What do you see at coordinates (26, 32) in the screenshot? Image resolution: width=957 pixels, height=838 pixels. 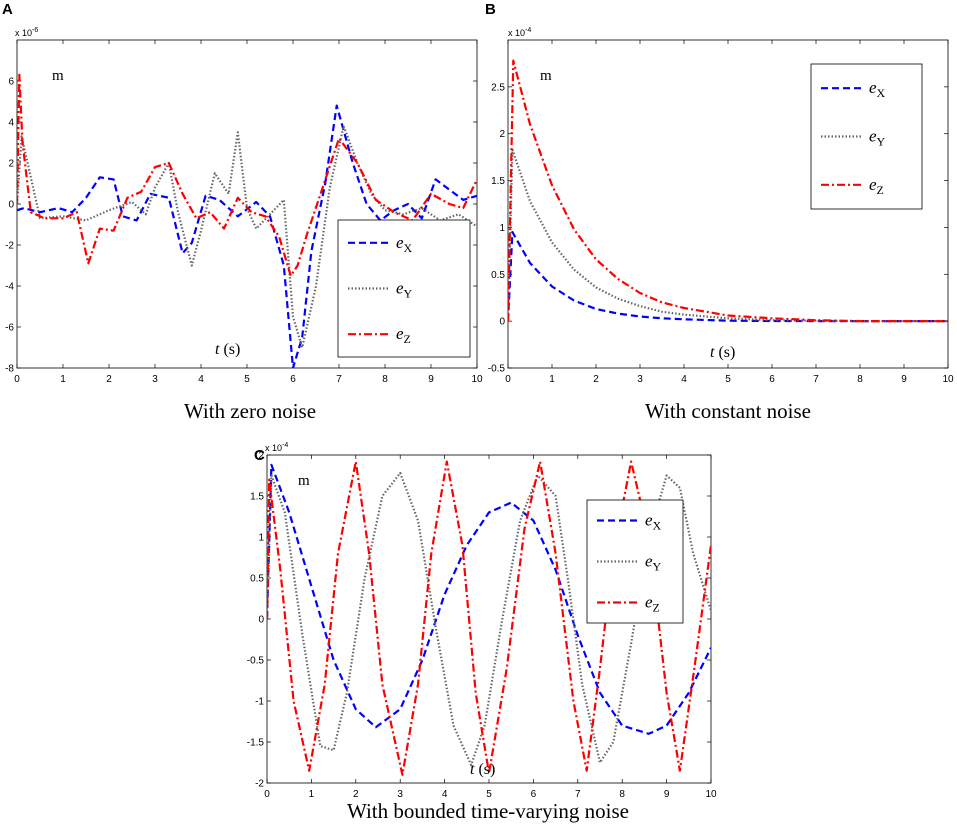 I see `axis-scale-label: x 10-6` at bounding box center [26, 32].